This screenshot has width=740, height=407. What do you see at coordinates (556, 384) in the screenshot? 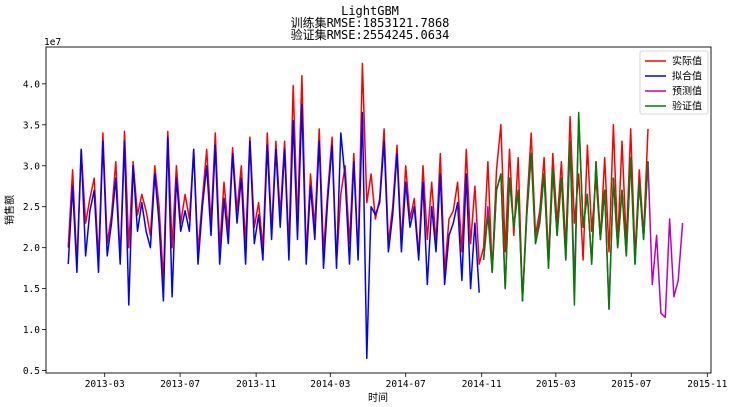
I see `x-tick-label: 2015-03` at bounding box center [556, 384].